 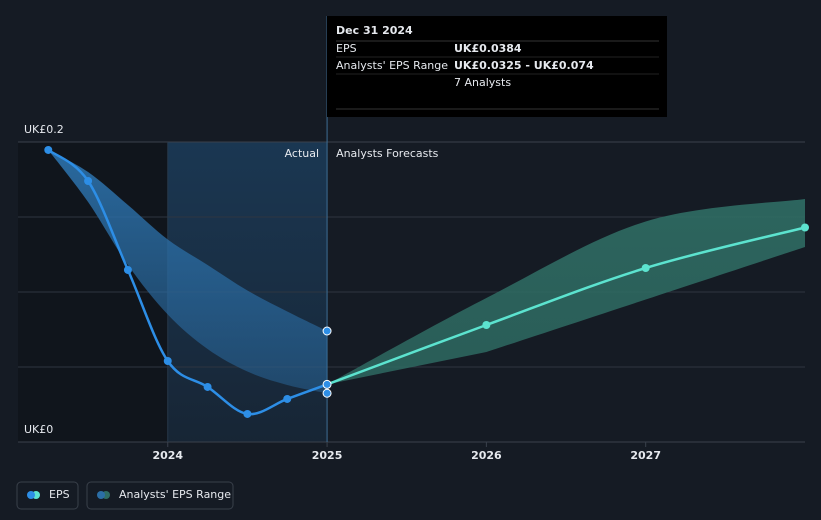 What do you see at coordinates (167, 455) in the screenshot?
I see `x-tick-label: 2024` at bounding box center [167, 455].